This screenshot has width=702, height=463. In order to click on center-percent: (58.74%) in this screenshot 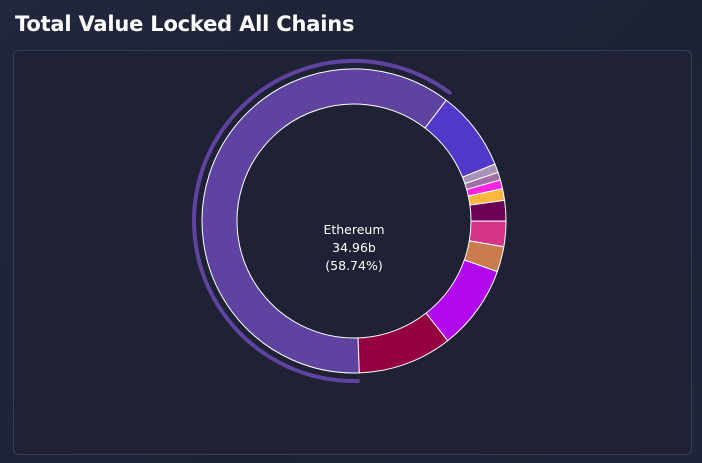, I will do `click(353, 265)`.